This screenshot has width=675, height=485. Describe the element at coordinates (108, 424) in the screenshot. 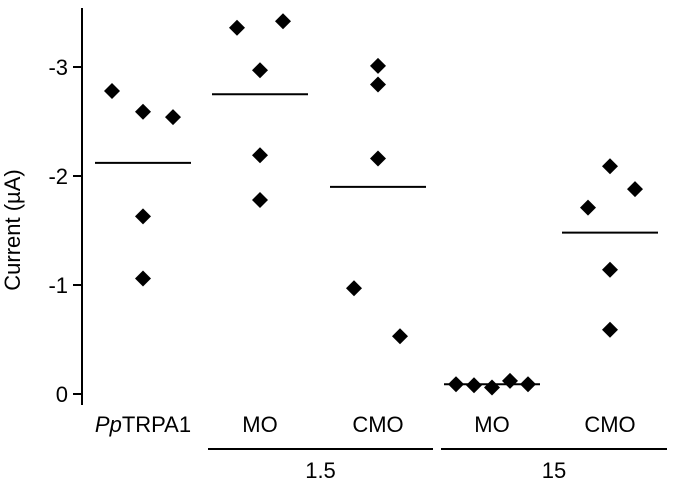

I see `category-label-italic: Pp` at that location.